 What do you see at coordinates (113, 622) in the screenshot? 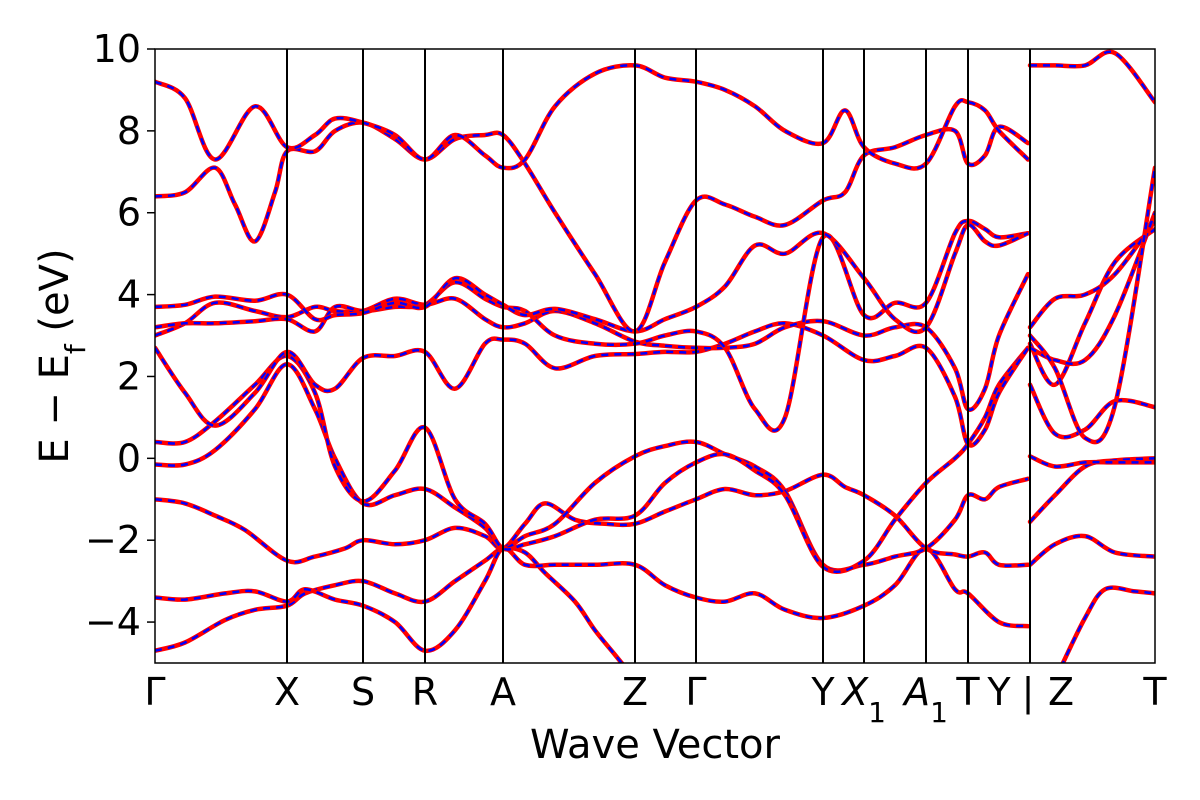
I see `y-tick-label: −4` at bounding box center [113, 622].